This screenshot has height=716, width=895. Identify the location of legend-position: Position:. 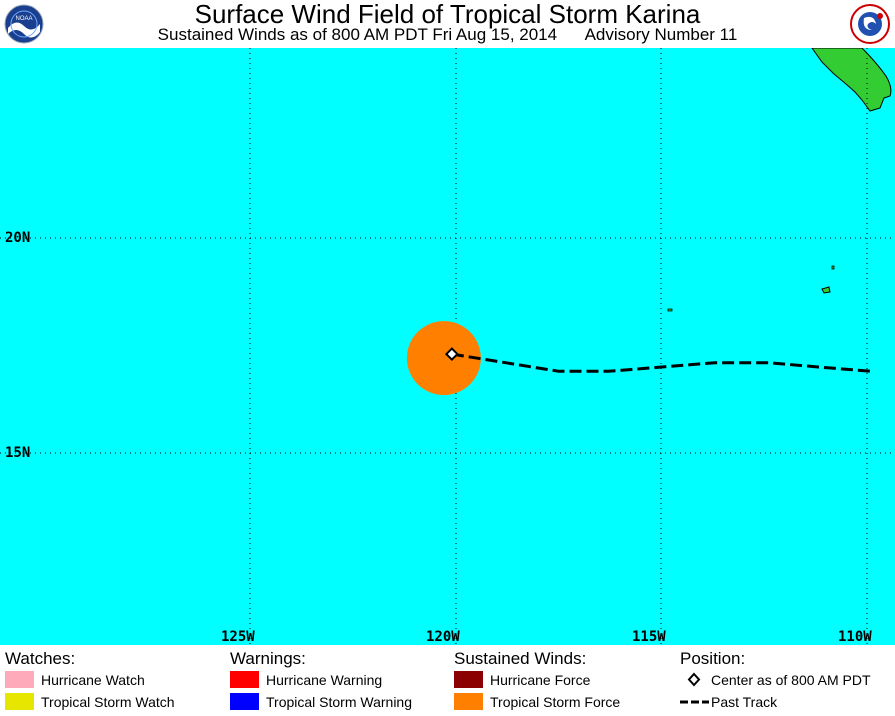
(712, 659).